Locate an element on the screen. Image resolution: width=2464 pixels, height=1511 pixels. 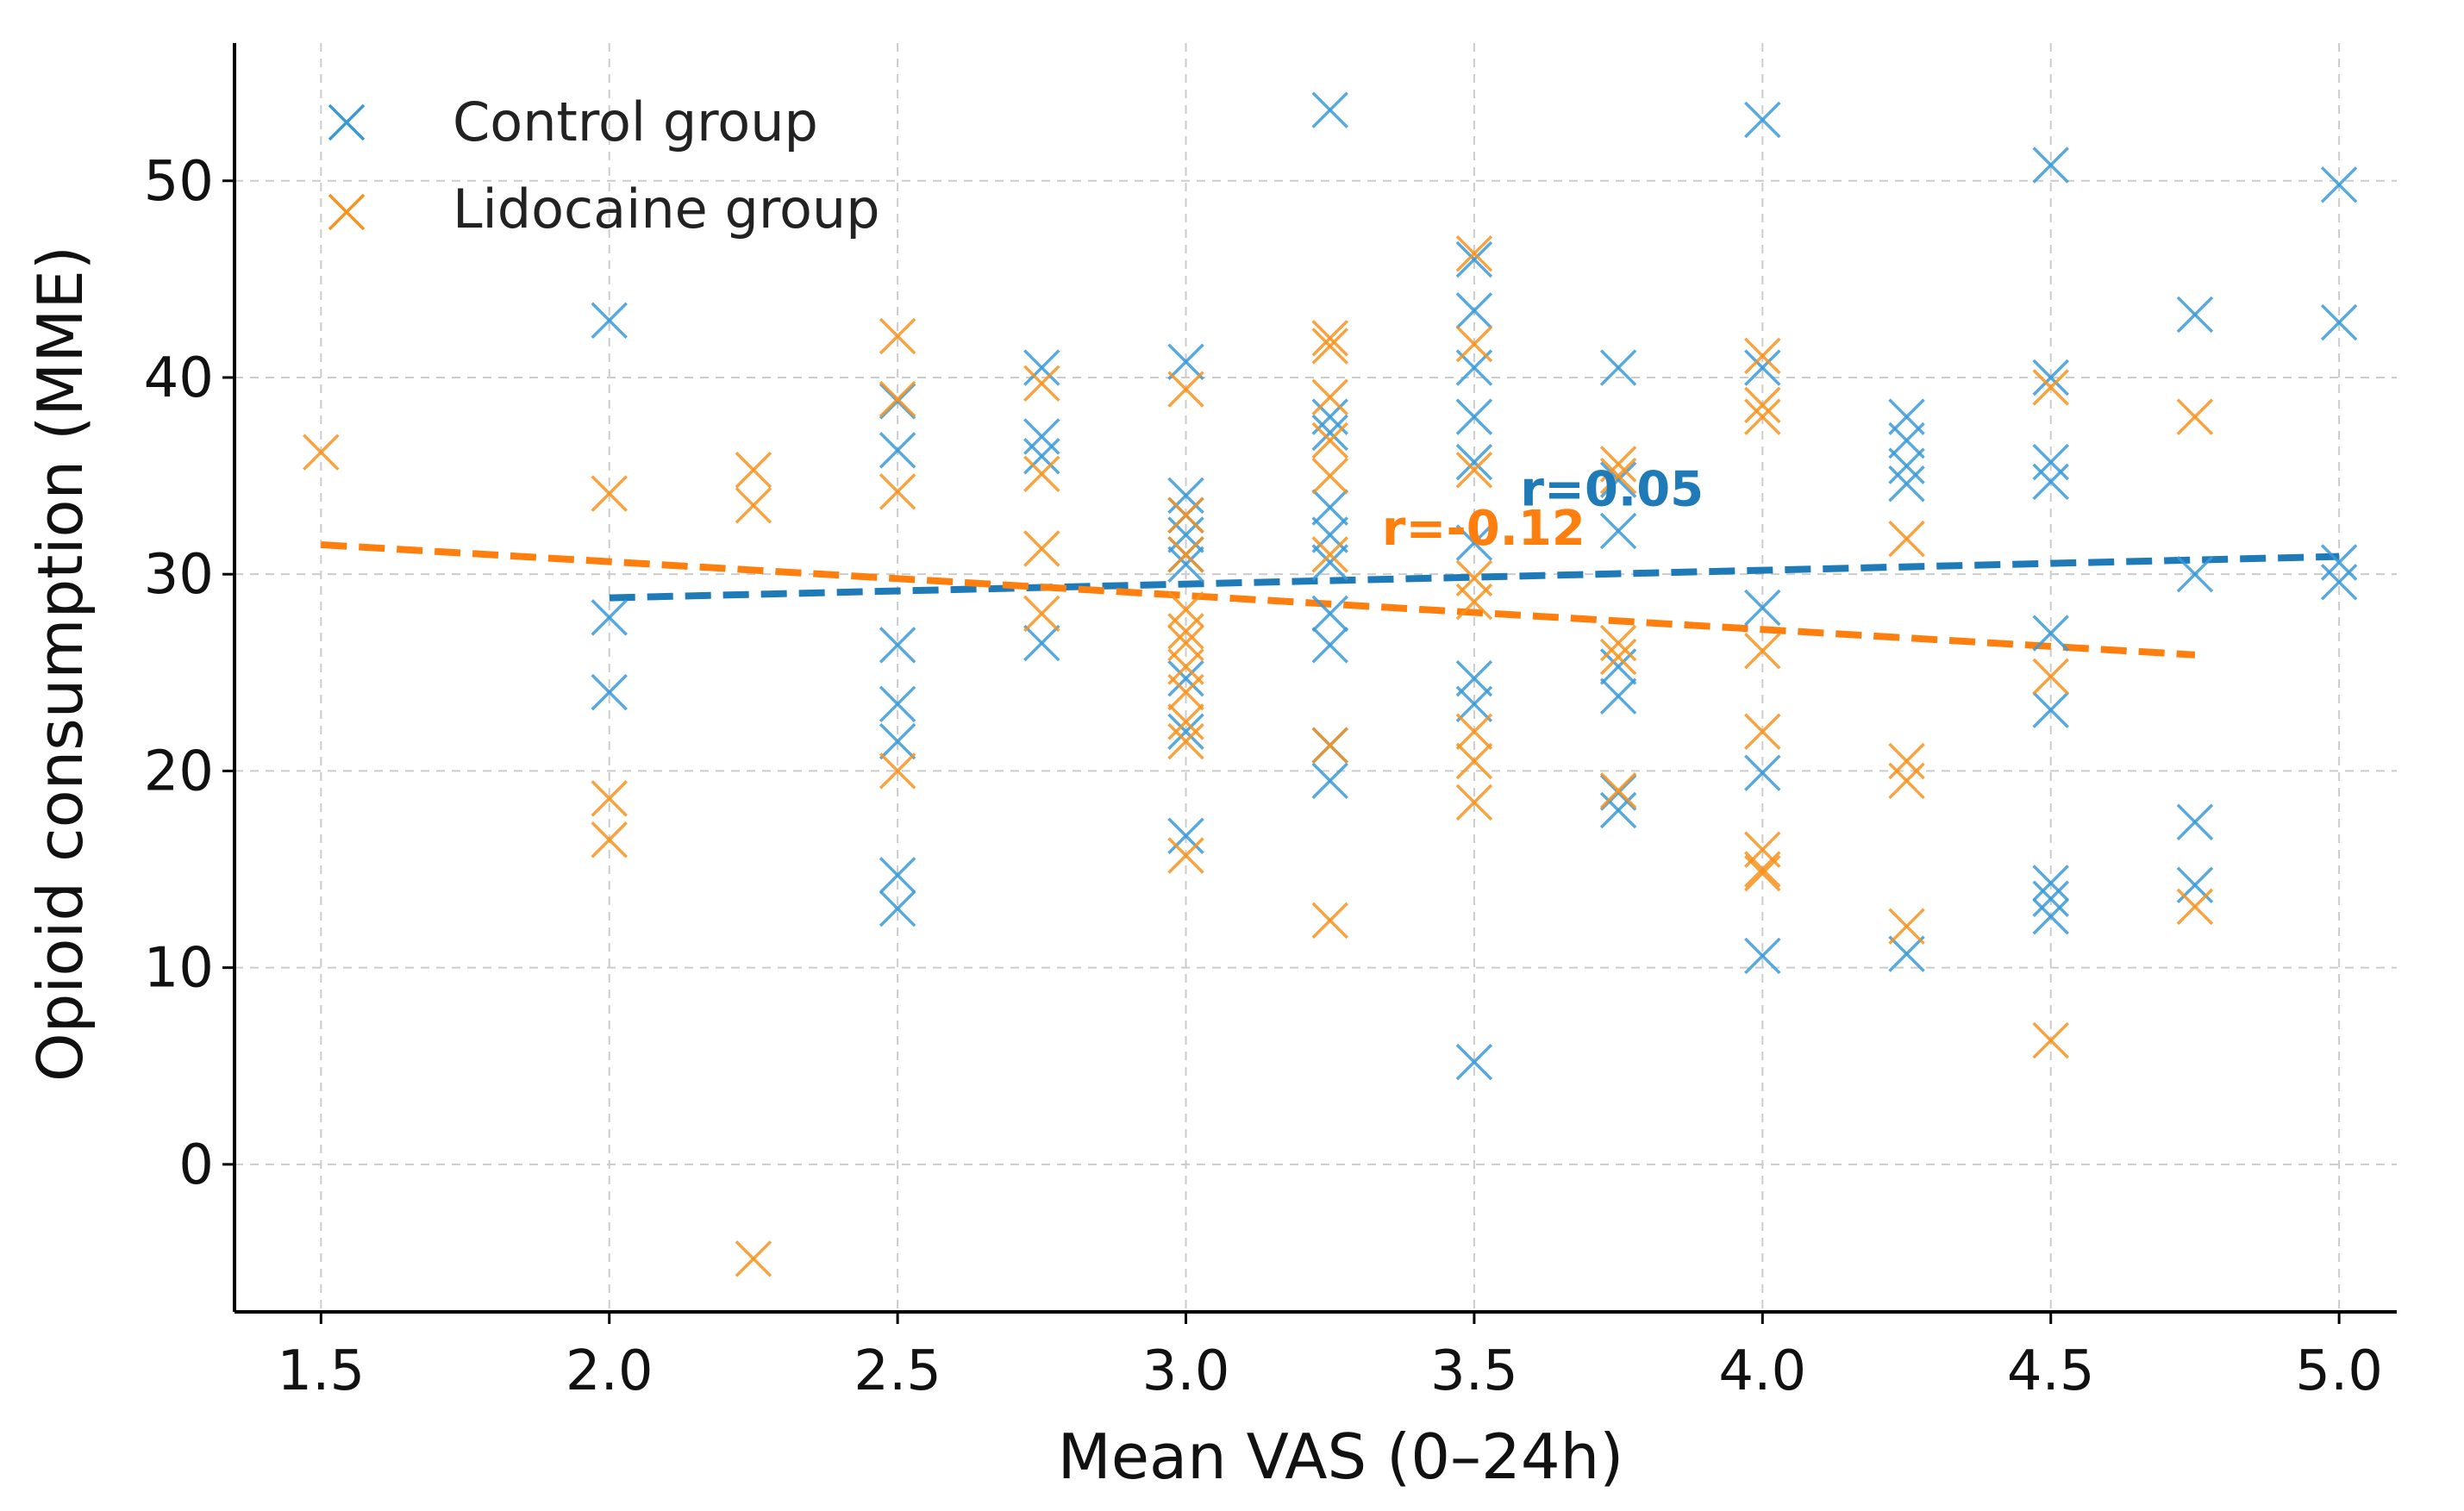
legend: Control group Lidocaine group is located at coordinates (604, 165).